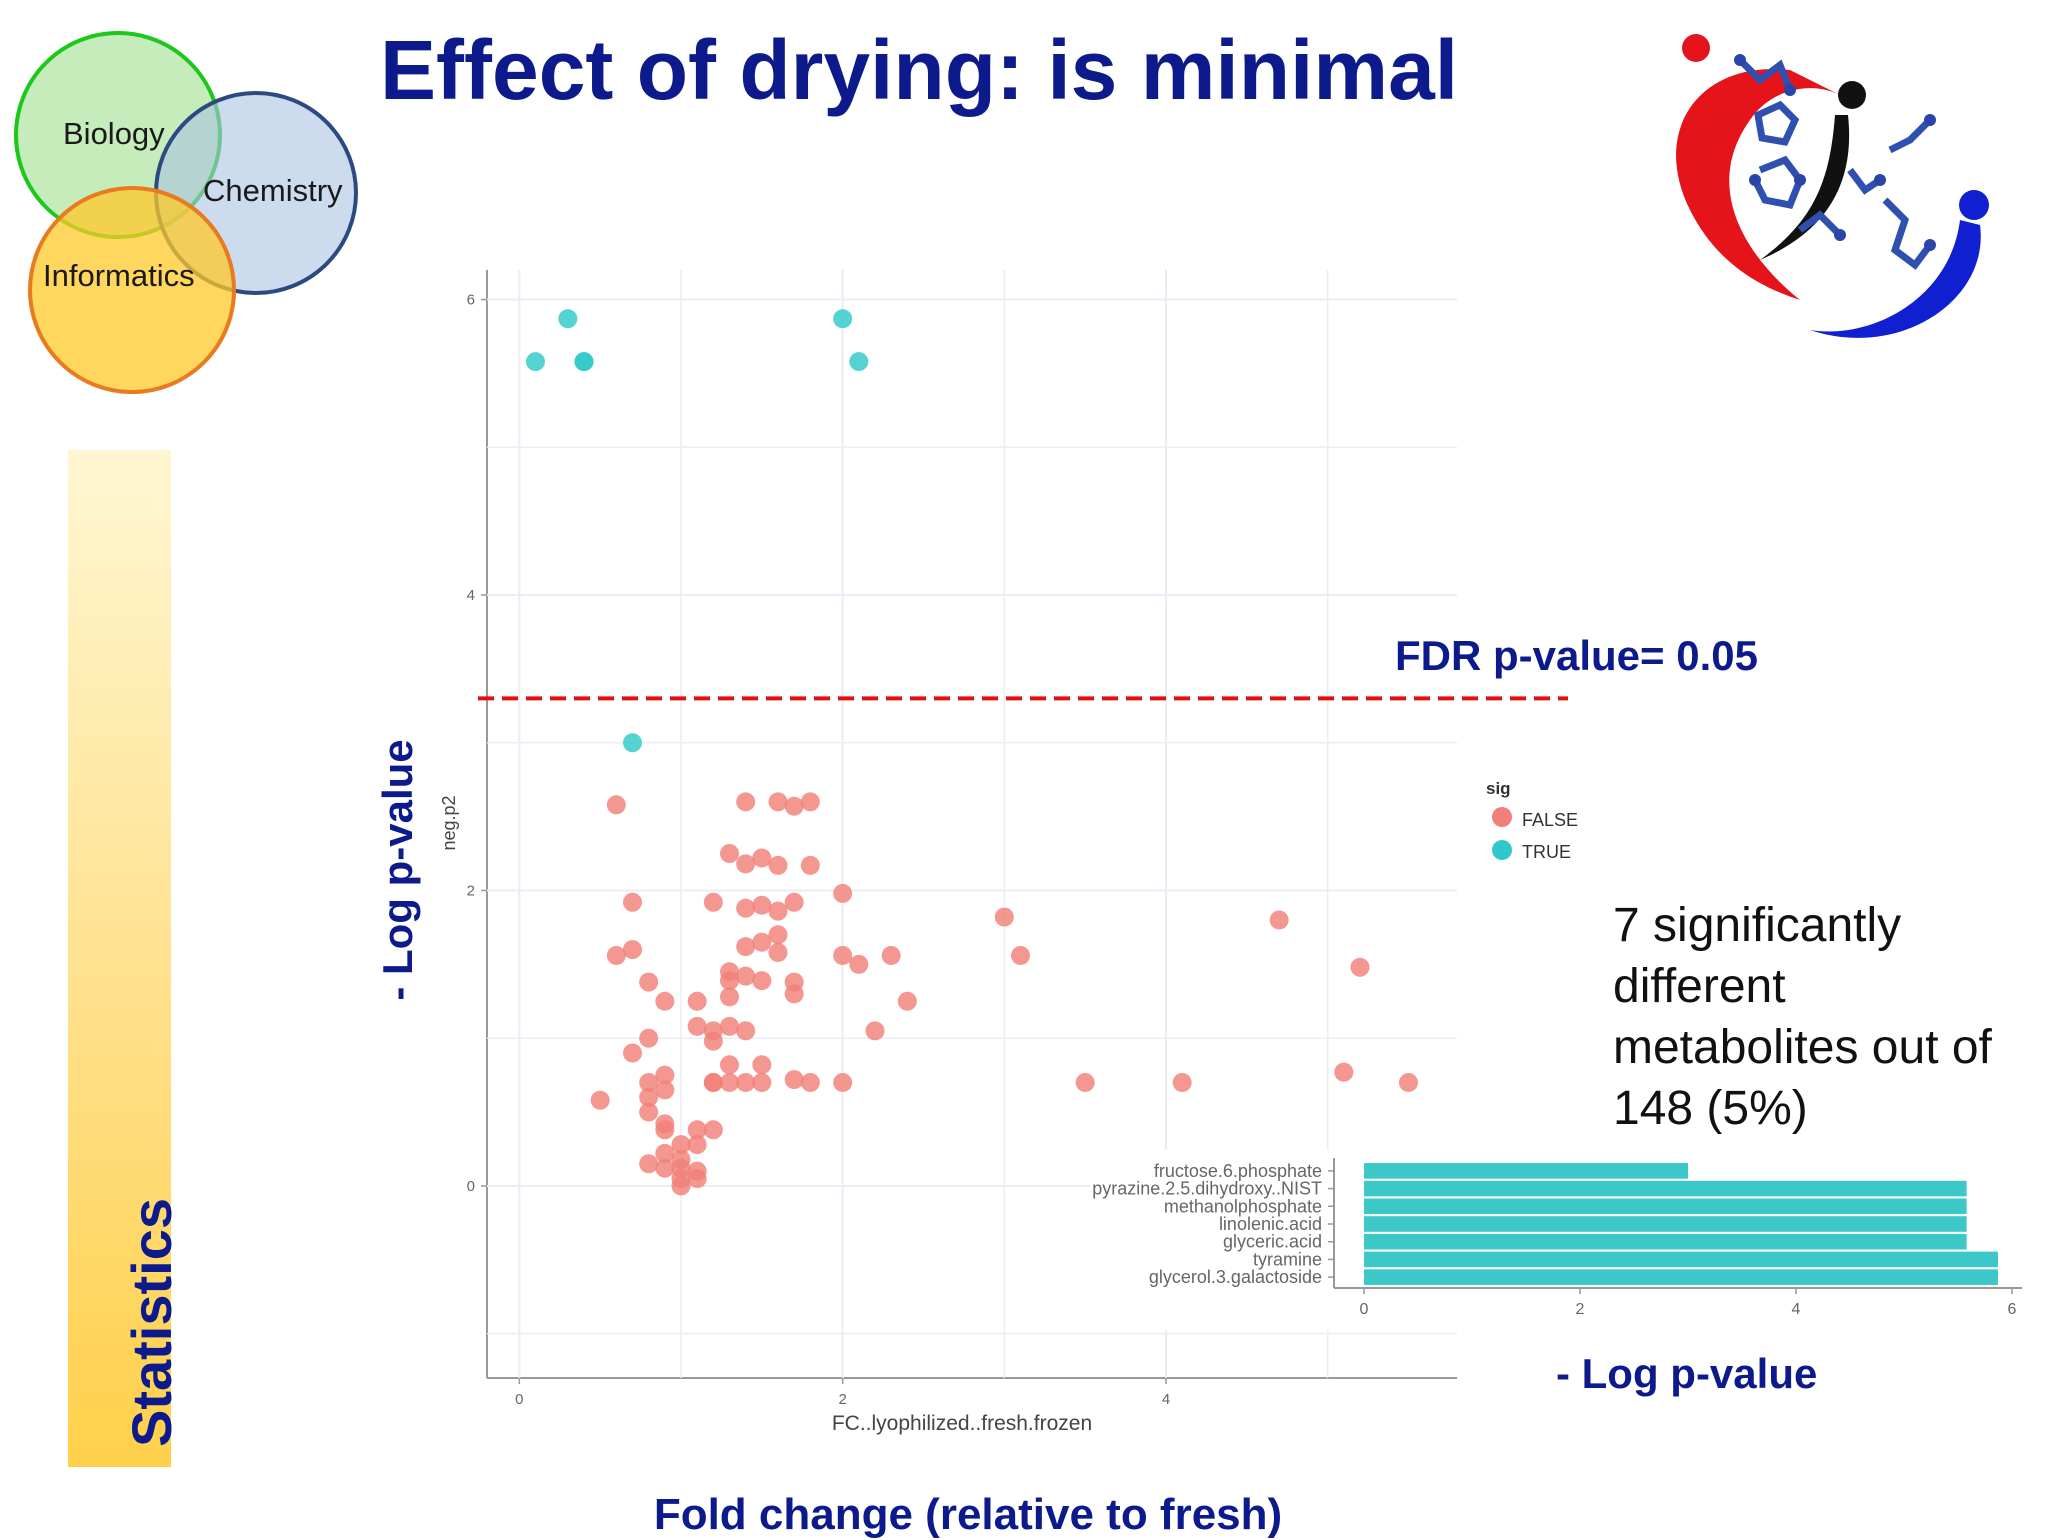  What do you see at coordinates (1687, 1373) in the screenshot?
I see `bar-axis-caption: - Log p-value` at bounding box center [1687, 1373].